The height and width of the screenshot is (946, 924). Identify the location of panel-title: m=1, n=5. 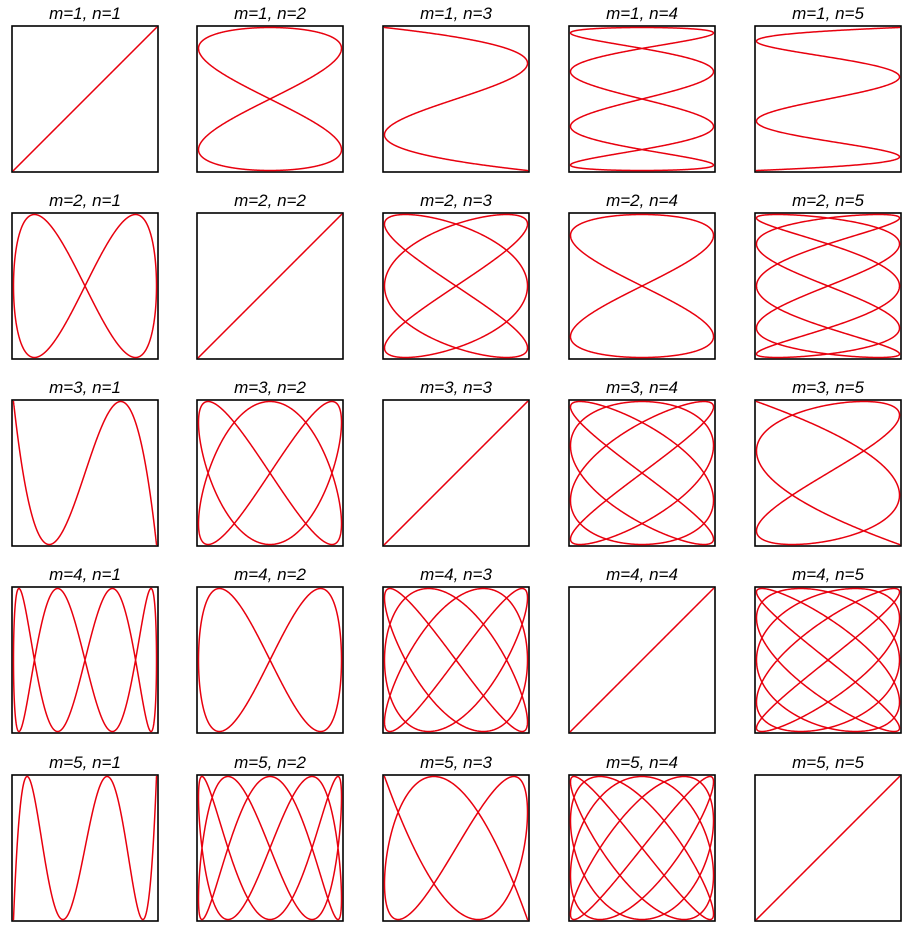
(828, 13).